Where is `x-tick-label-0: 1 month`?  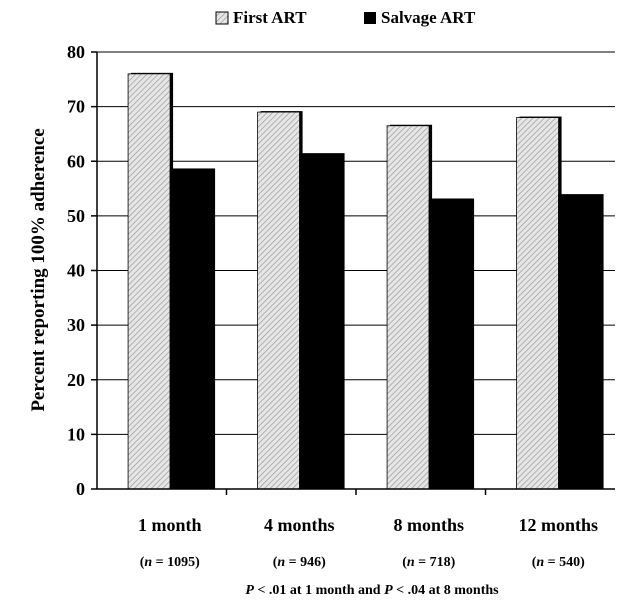
x-tick-label-0: 1 month is located at coordinates (170, 525).